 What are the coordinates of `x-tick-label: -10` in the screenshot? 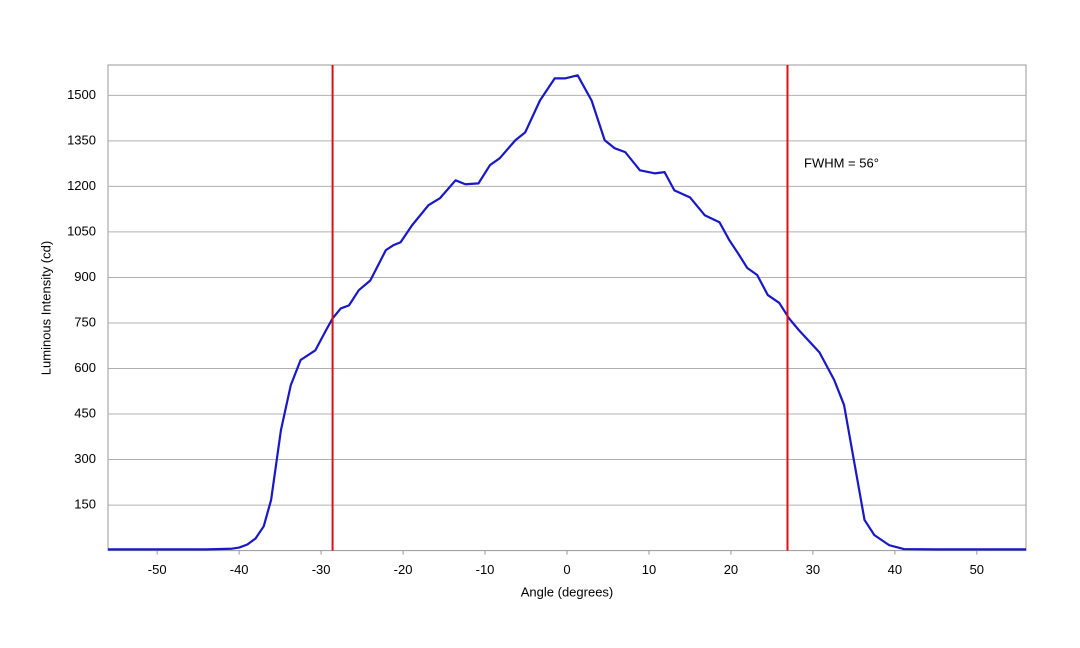 It's located at (485, 569).